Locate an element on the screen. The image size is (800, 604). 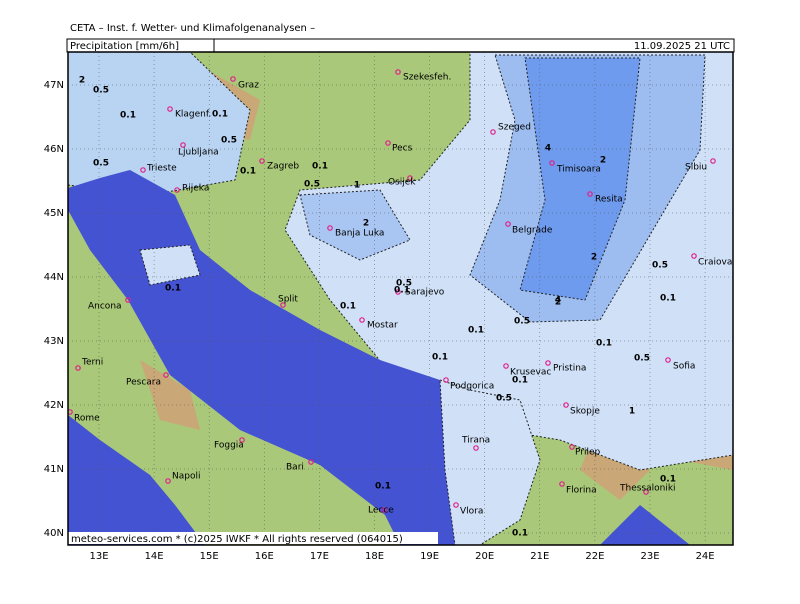
lon-label: 15E is located at coordinates (209, 556).